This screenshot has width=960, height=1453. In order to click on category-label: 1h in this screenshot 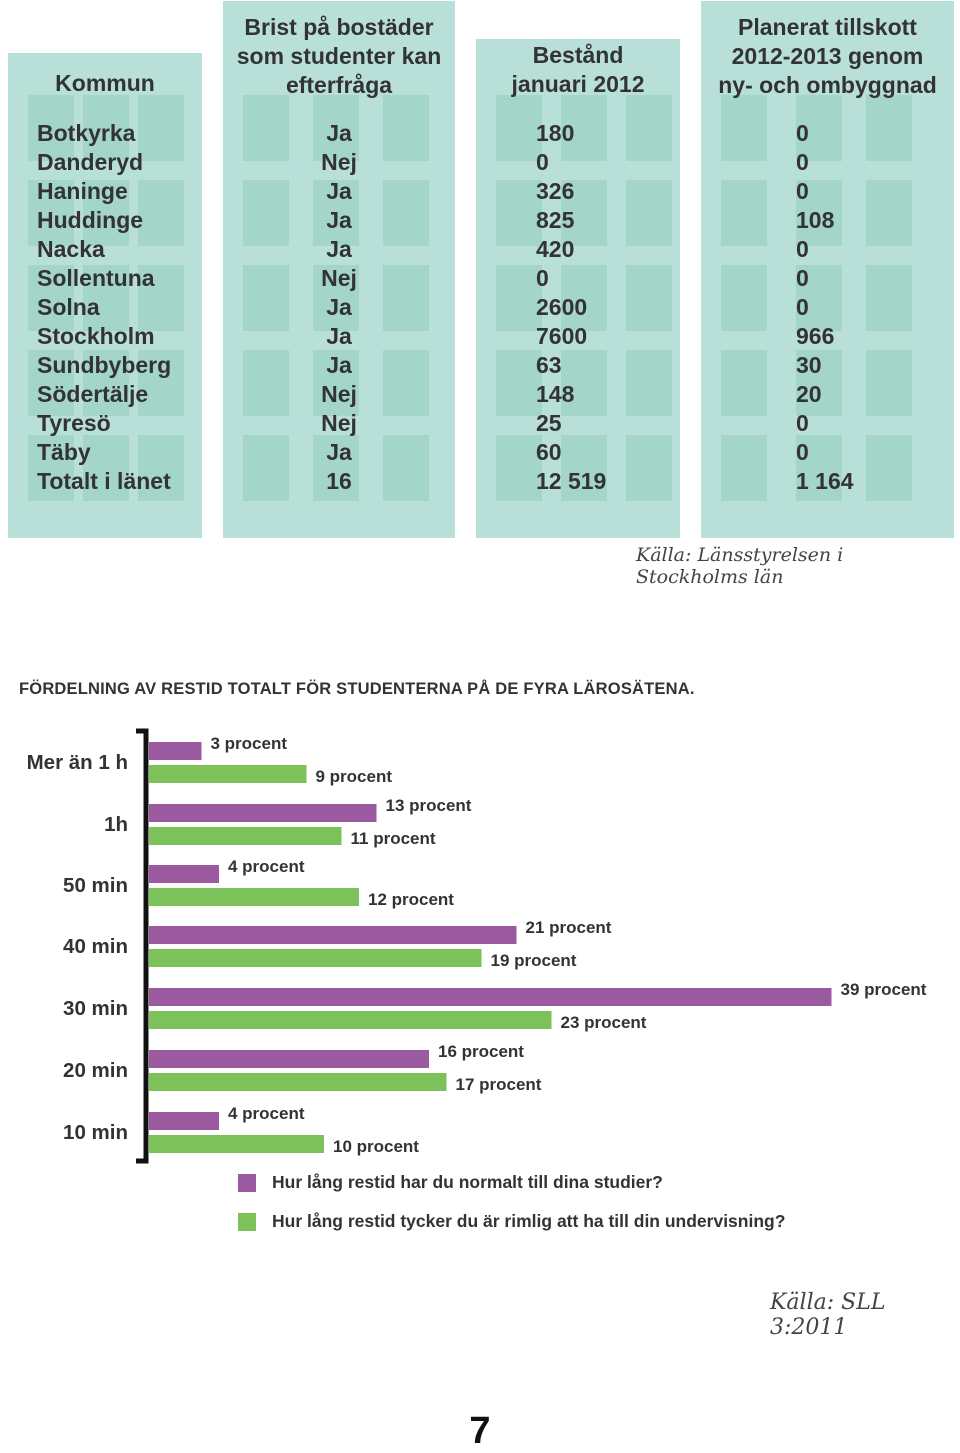, I will do `click(116, 824)`.